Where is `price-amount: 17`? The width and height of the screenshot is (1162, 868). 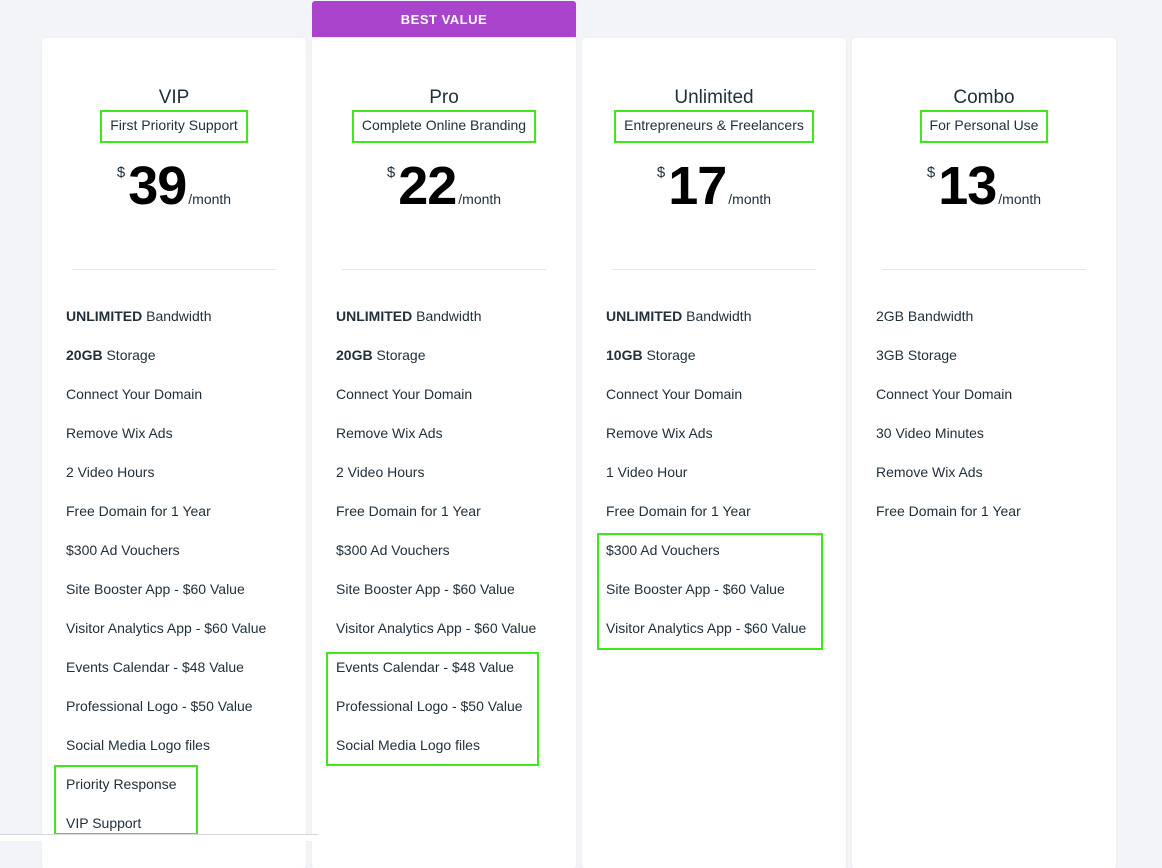
price-amount: 17 is located at coordinates (697, 186).